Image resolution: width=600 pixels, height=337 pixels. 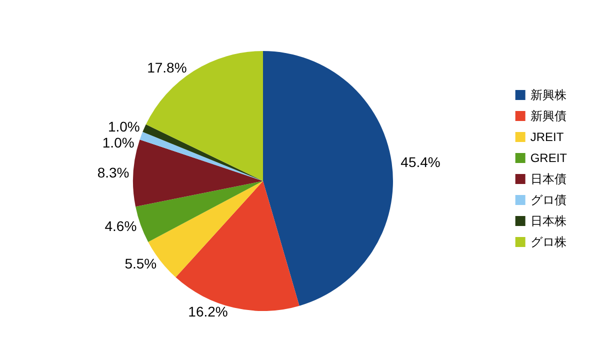 I want to click on data-label: 4.6%, so click(x=120, y=226).